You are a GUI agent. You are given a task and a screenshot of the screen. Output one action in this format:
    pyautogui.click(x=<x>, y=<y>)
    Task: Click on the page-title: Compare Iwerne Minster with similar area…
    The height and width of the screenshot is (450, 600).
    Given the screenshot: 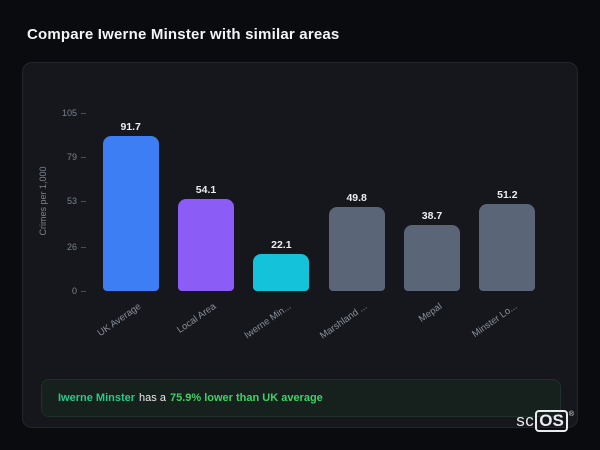 What is the action you would take?
    pyautogui.click(x=183, y=34)
    